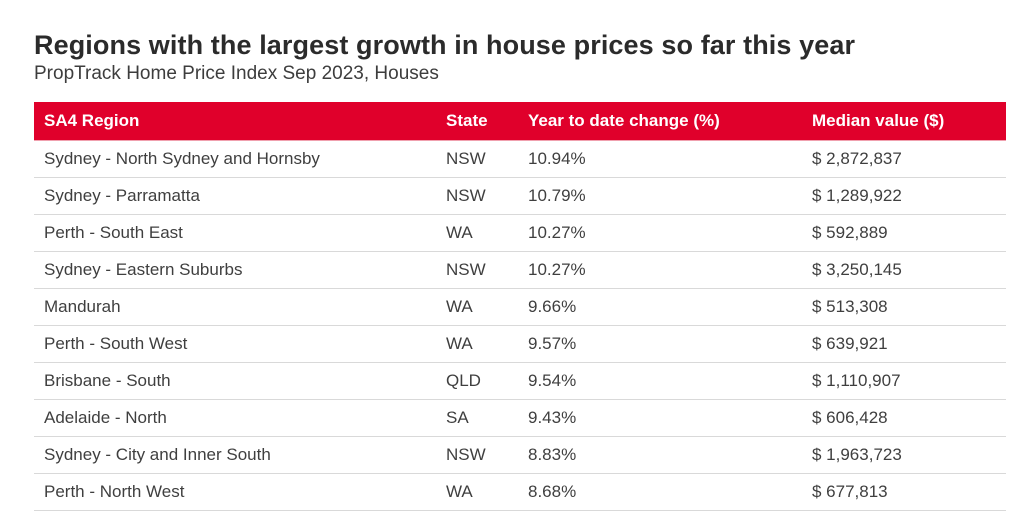  What do you see at coordinates (235, 307) in the screenshot?
I see `region-cell: Mandurah` at bounding box center [235, 307].